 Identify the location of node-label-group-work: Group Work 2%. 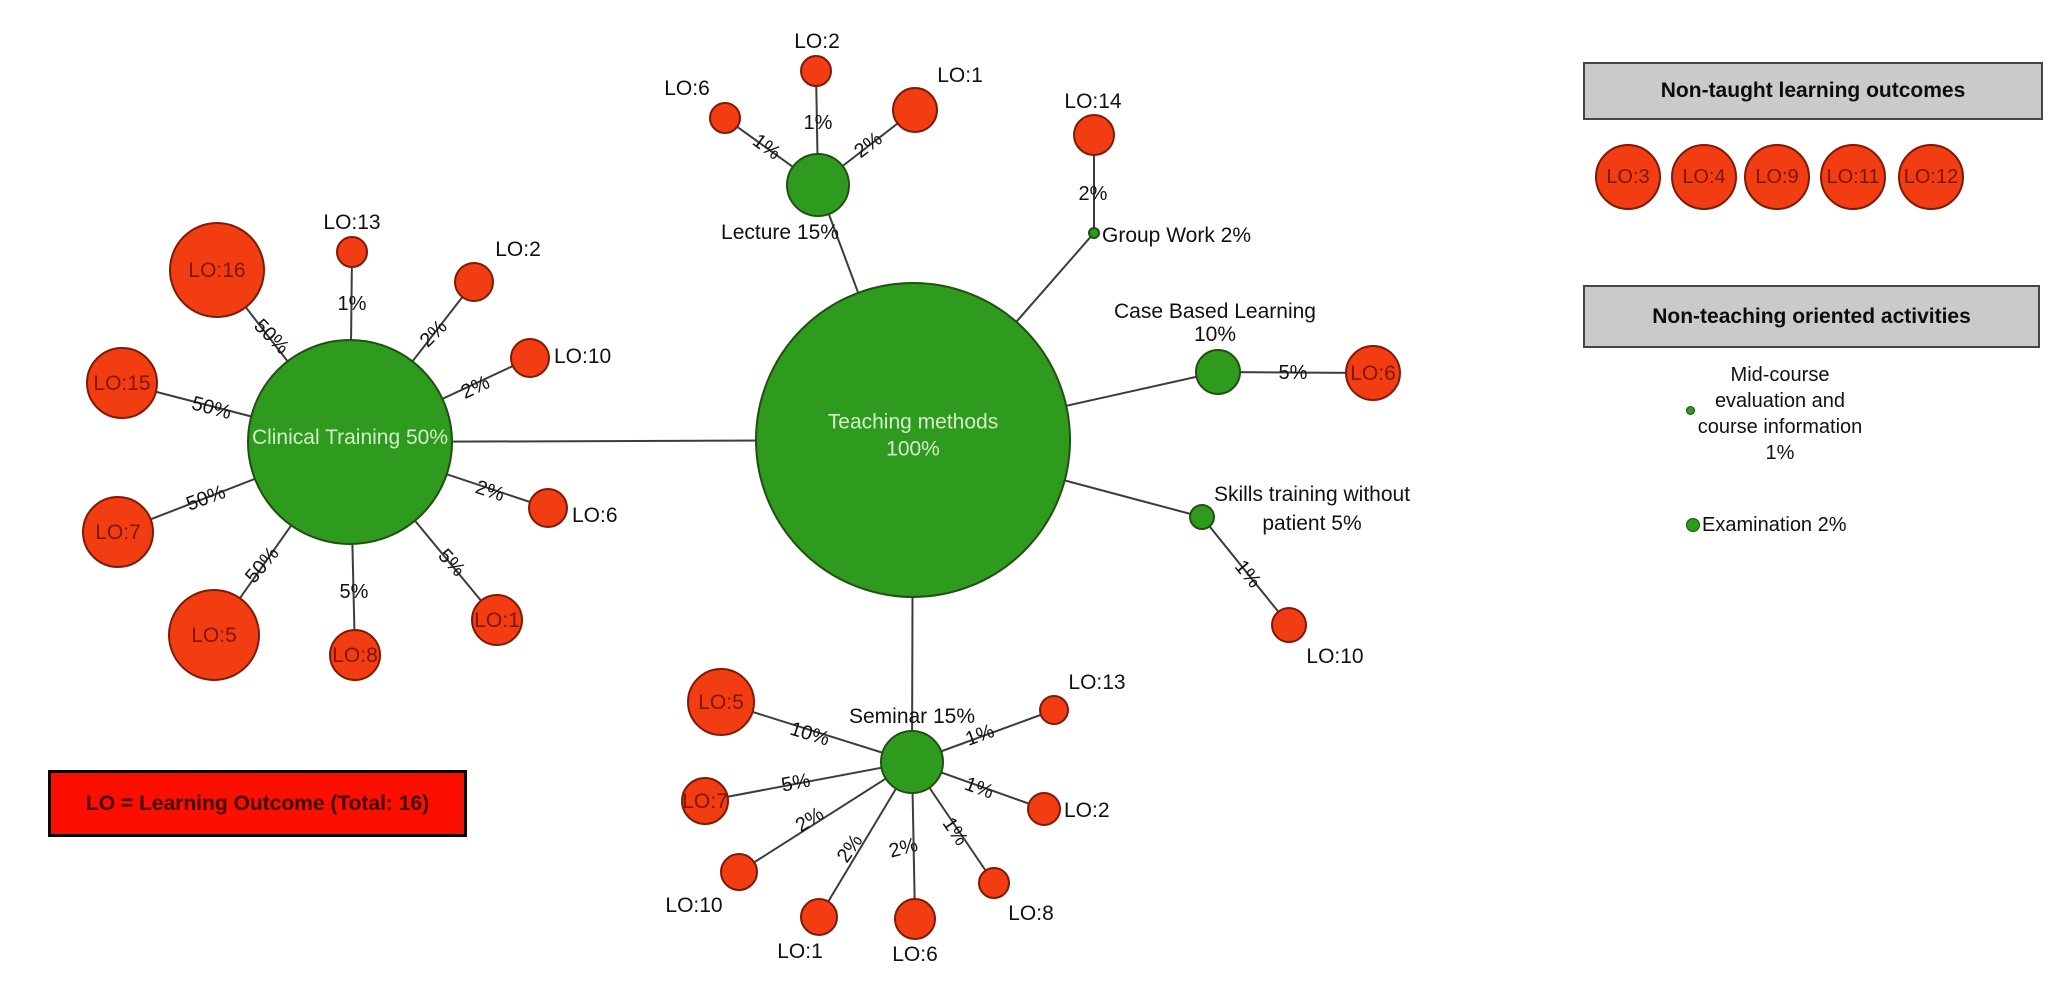
(1176, 235).